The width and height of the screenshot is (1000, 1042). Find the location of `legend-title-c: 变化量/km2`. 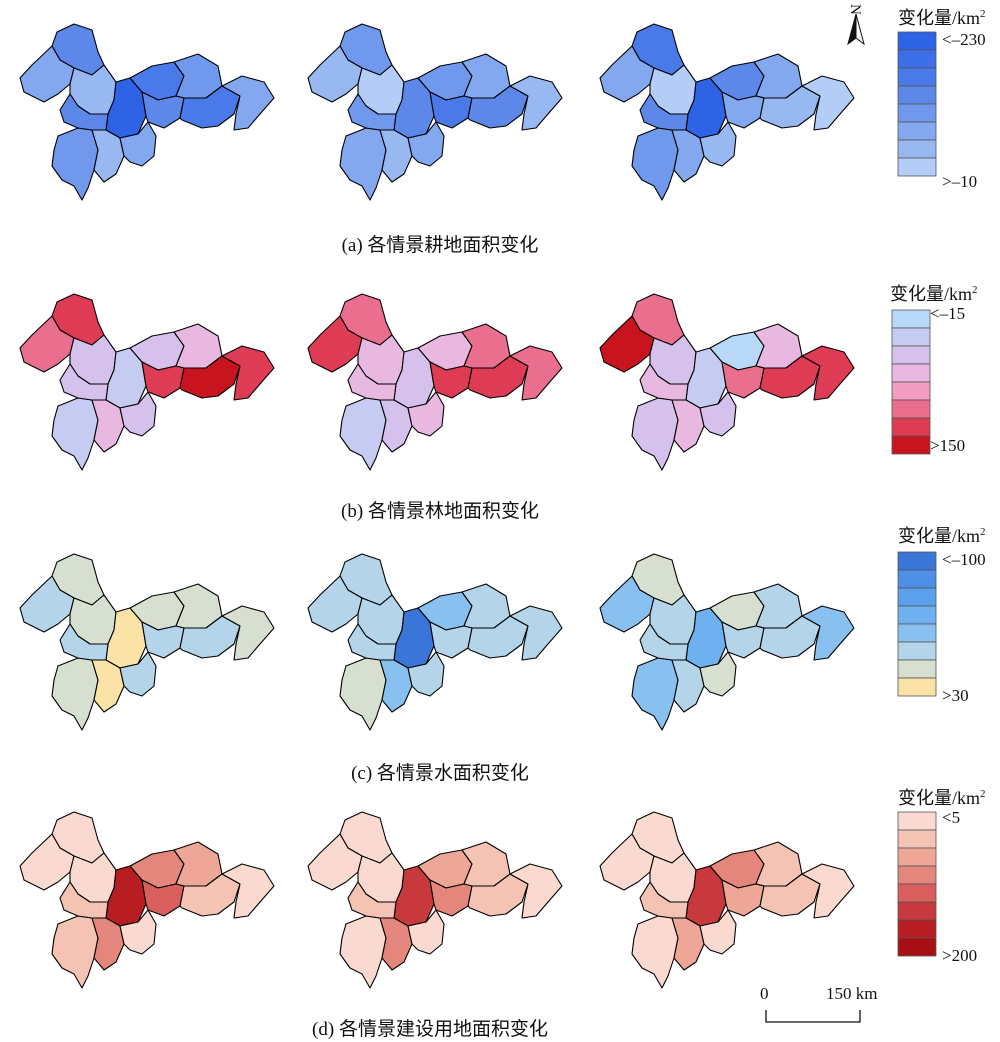

legend-title-c: 变化量/km2 is located at coordinates (942, 536).